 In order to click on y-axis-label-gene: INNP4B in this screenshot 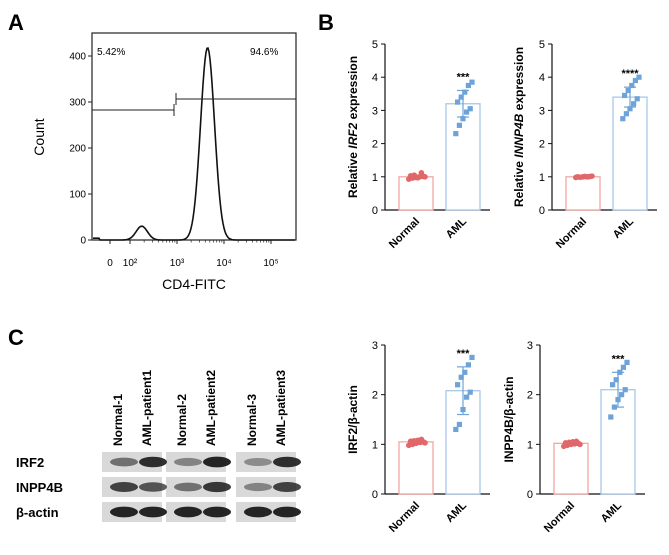, I will do `click(519, 135)`.